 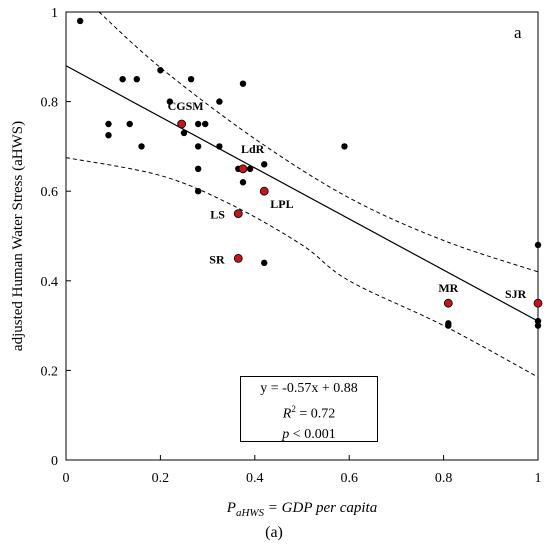 I want to click on y-axis-title: adjusted Human Water Stress (aHWS), so click(x=18, y=236).